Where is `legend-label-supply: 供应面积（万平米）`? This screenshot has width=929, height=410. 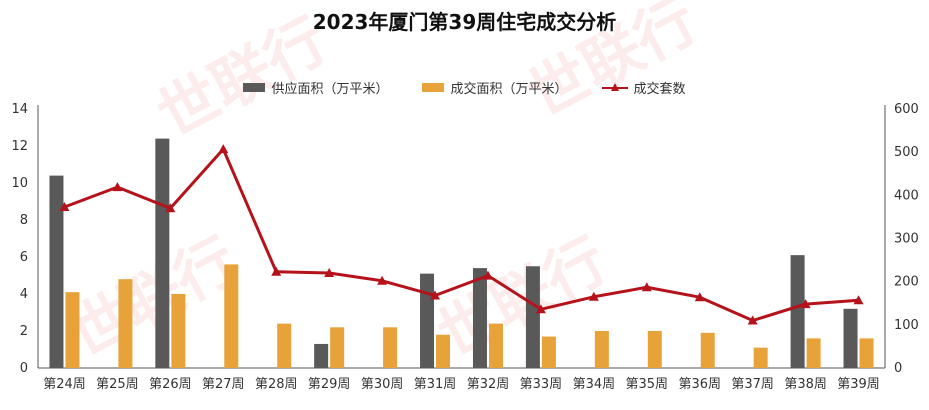
legend-label-supply: 供应面积（万平米） is located at coordinates (330, 89).